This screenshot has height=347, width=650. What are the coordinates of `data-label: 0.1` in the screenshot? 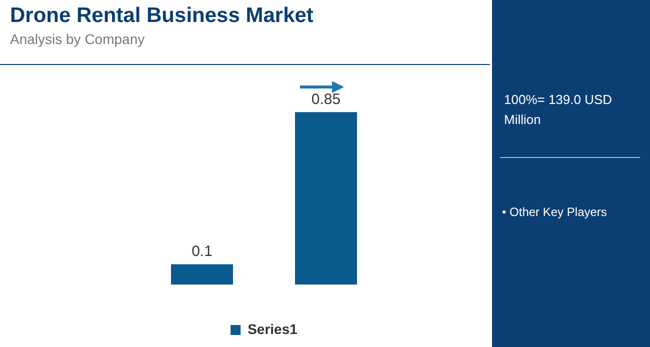 It's located at (202, 251).